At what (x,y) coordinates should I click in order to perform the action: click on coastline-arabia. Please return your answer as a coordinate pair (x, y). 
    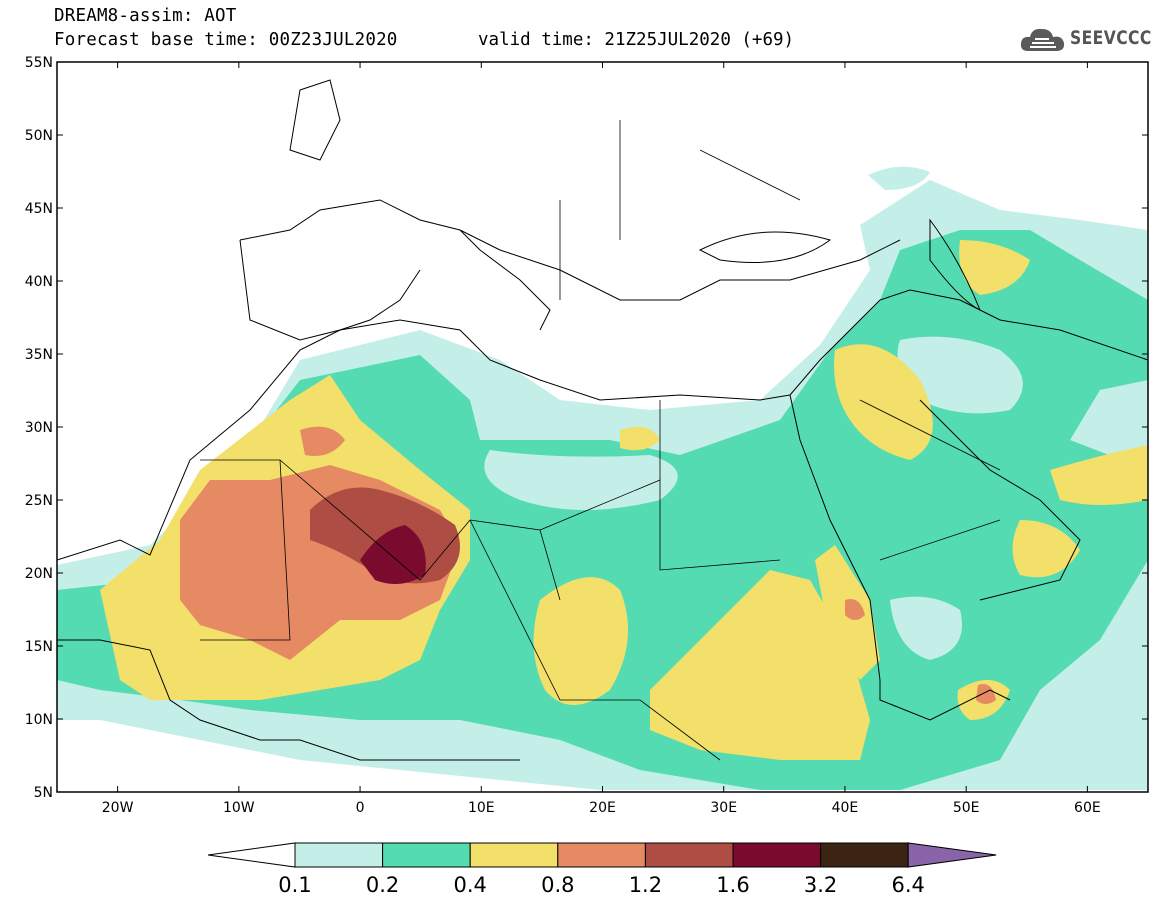
    Looking at the image, I should click on (968, 342).